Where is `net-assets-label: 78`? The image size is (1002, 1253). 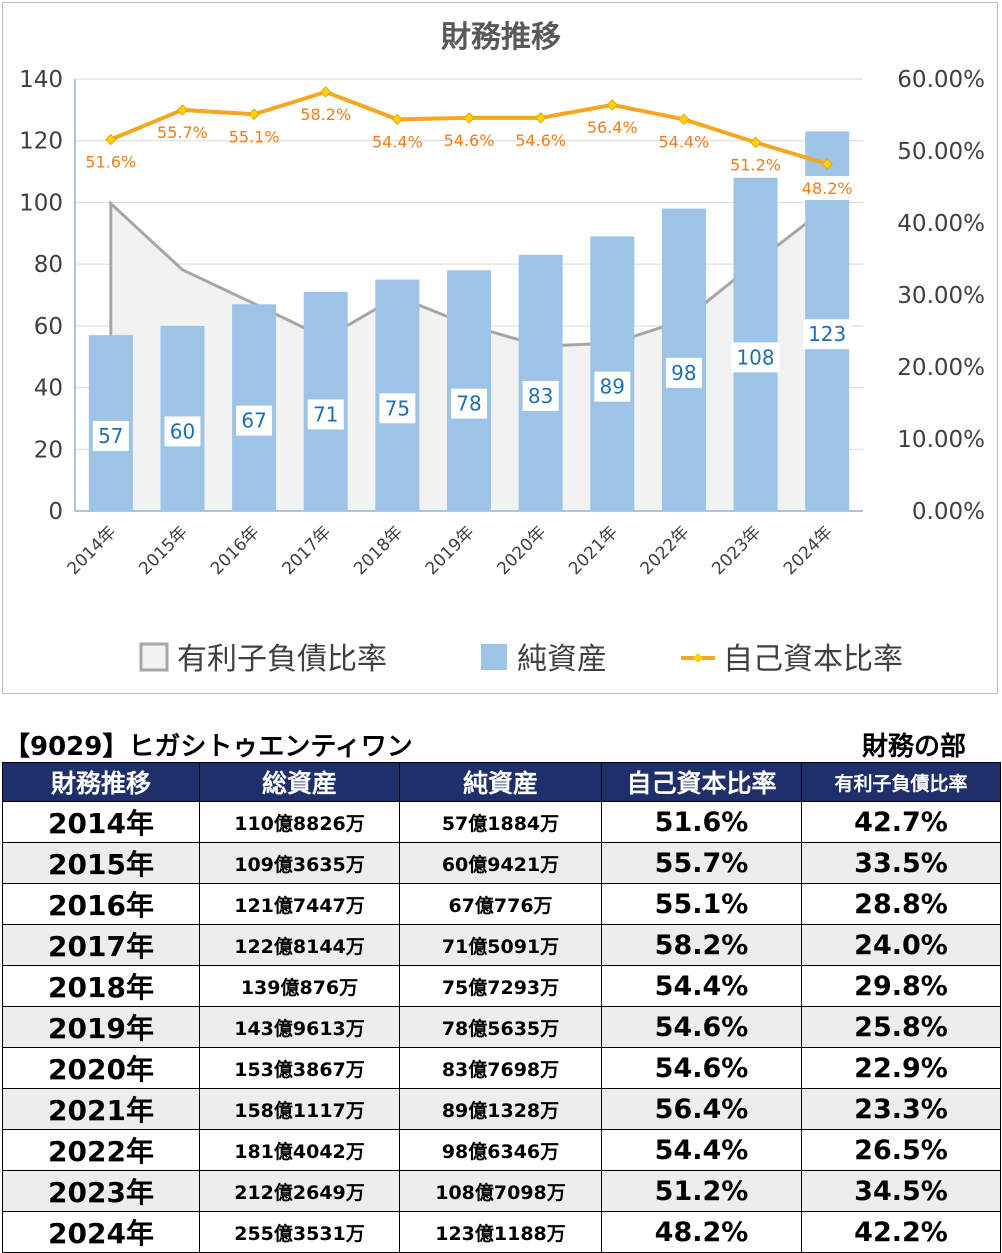 net-assets-label: 78 is located at coordinates (468, 404).